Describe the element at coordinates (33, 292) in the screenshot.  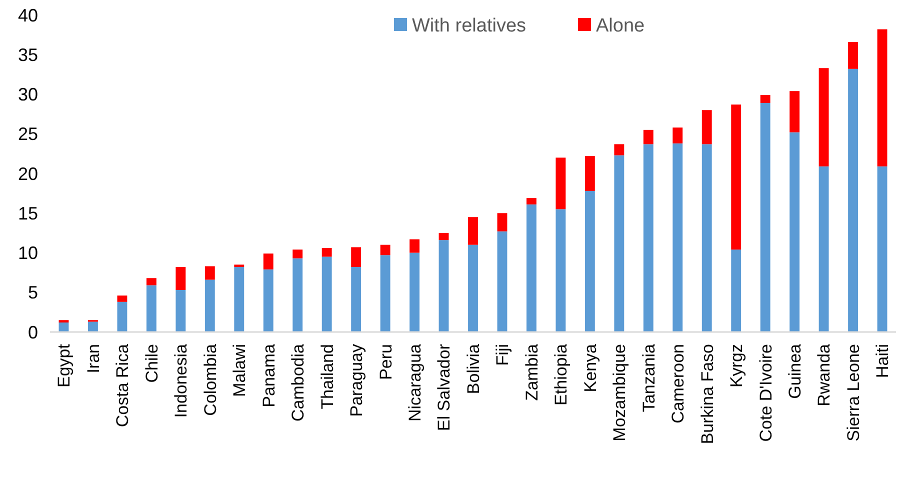
I see `y-tick-label: 5` at that location.